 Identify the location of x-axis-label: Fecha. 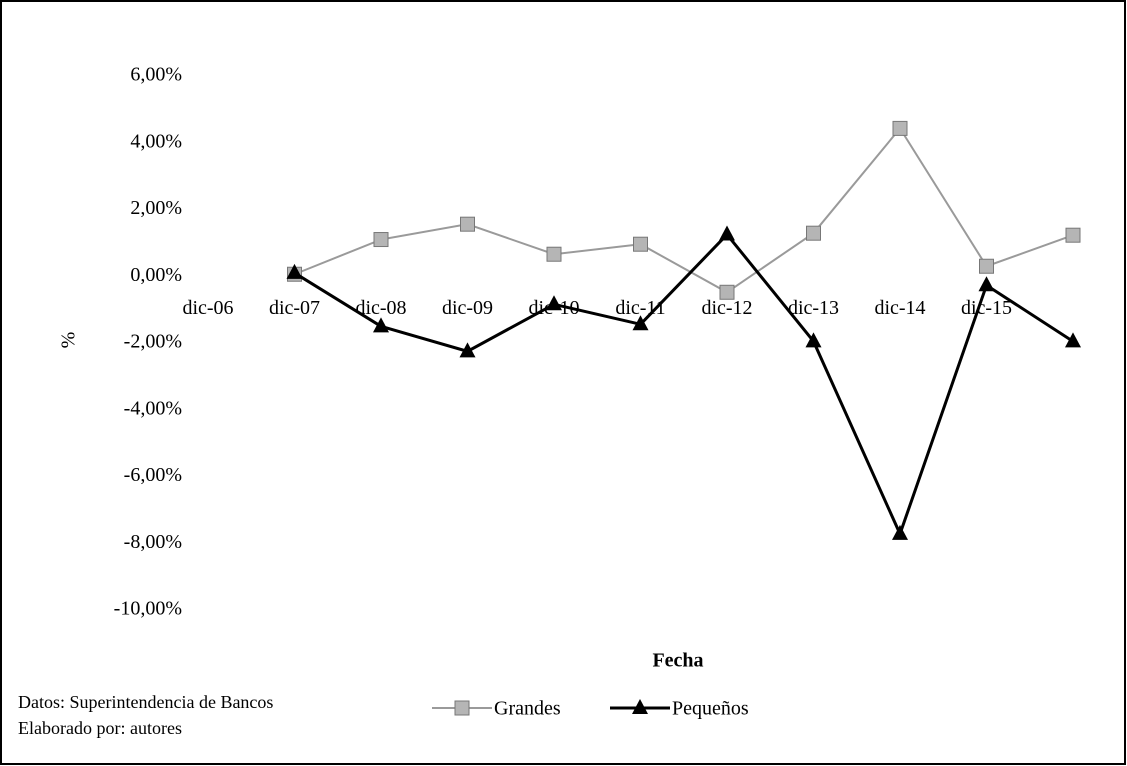
(677, 661).